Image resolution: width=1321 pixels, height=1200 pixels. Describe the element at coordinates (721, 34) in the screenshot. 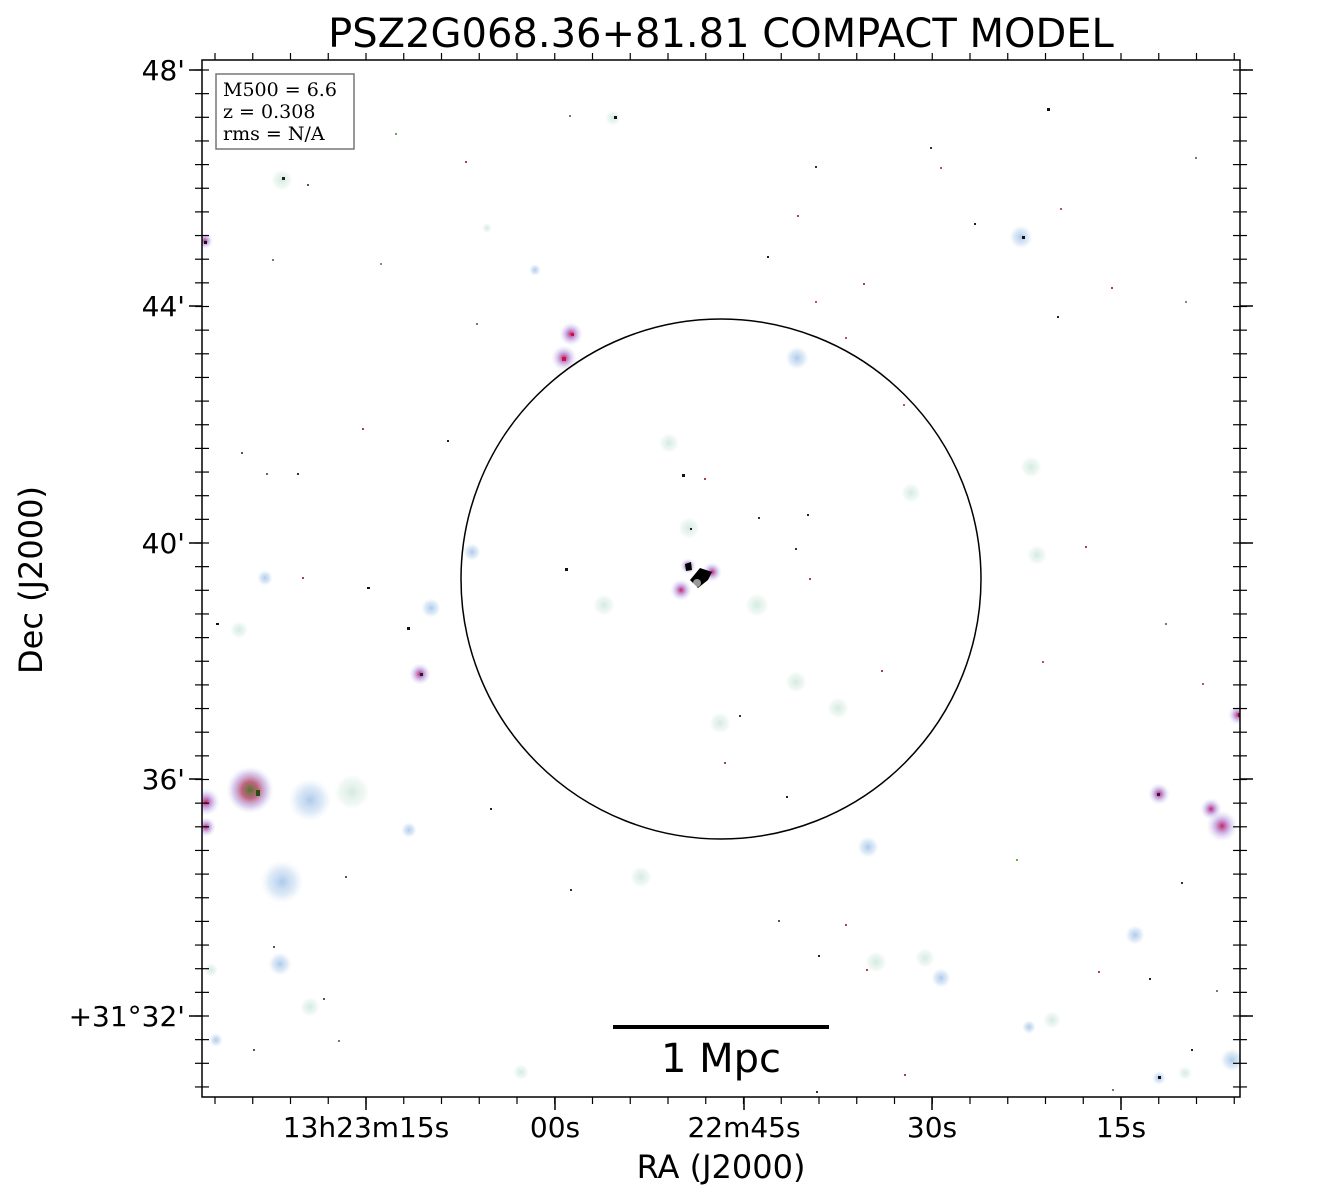

I see `figure-title: PSZ2G068.36+81.81 COMPACT MODEL` at that location.